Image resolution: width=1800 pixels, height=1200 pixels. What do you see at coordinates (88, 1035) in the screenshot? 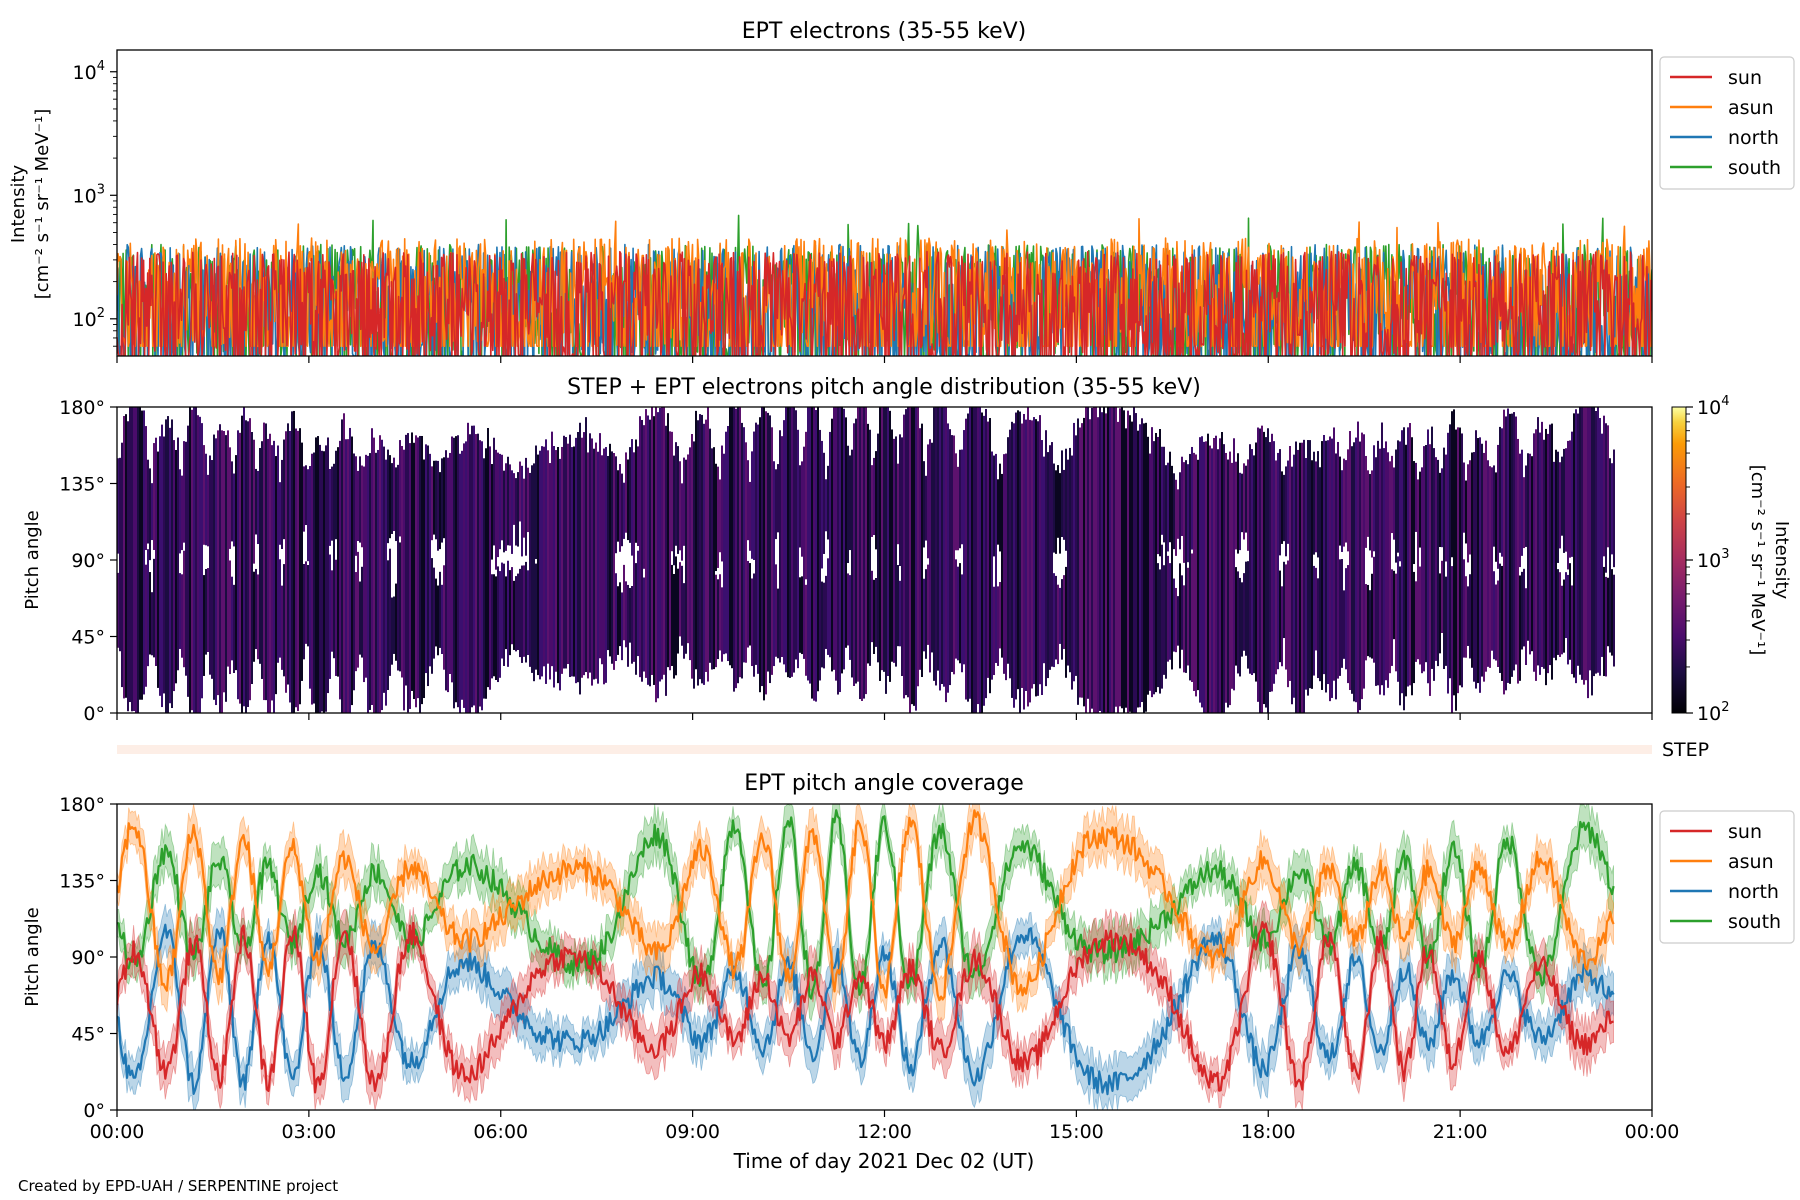
I see `coverage-ytick-label: 45°` at bounding box center [88, 1035].